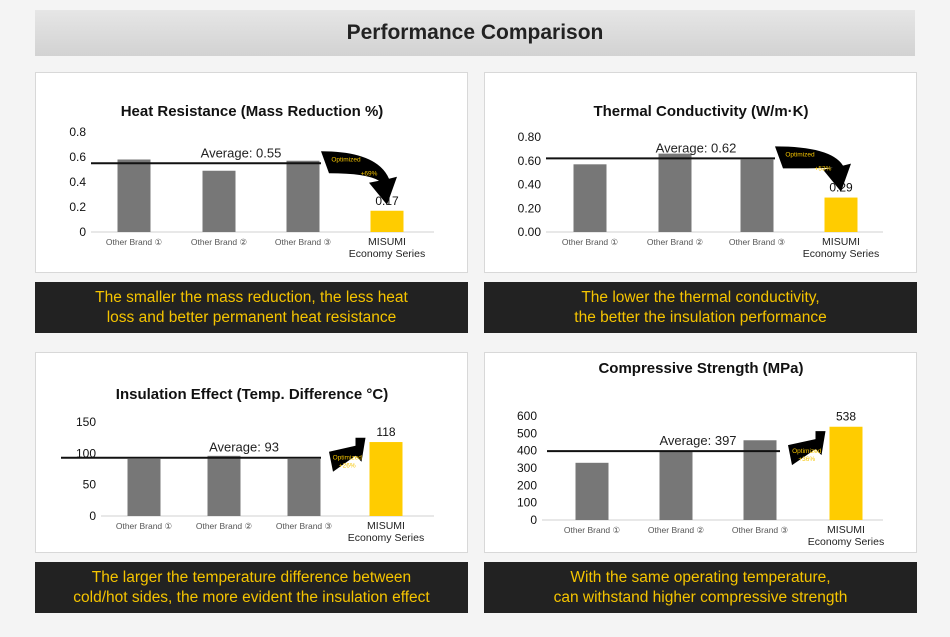 The image size is (950, 637). What do you see at coordinates (90, 485) in the screenshot?
I see `y-tick-label: 50` at bounding box center [90, 485].